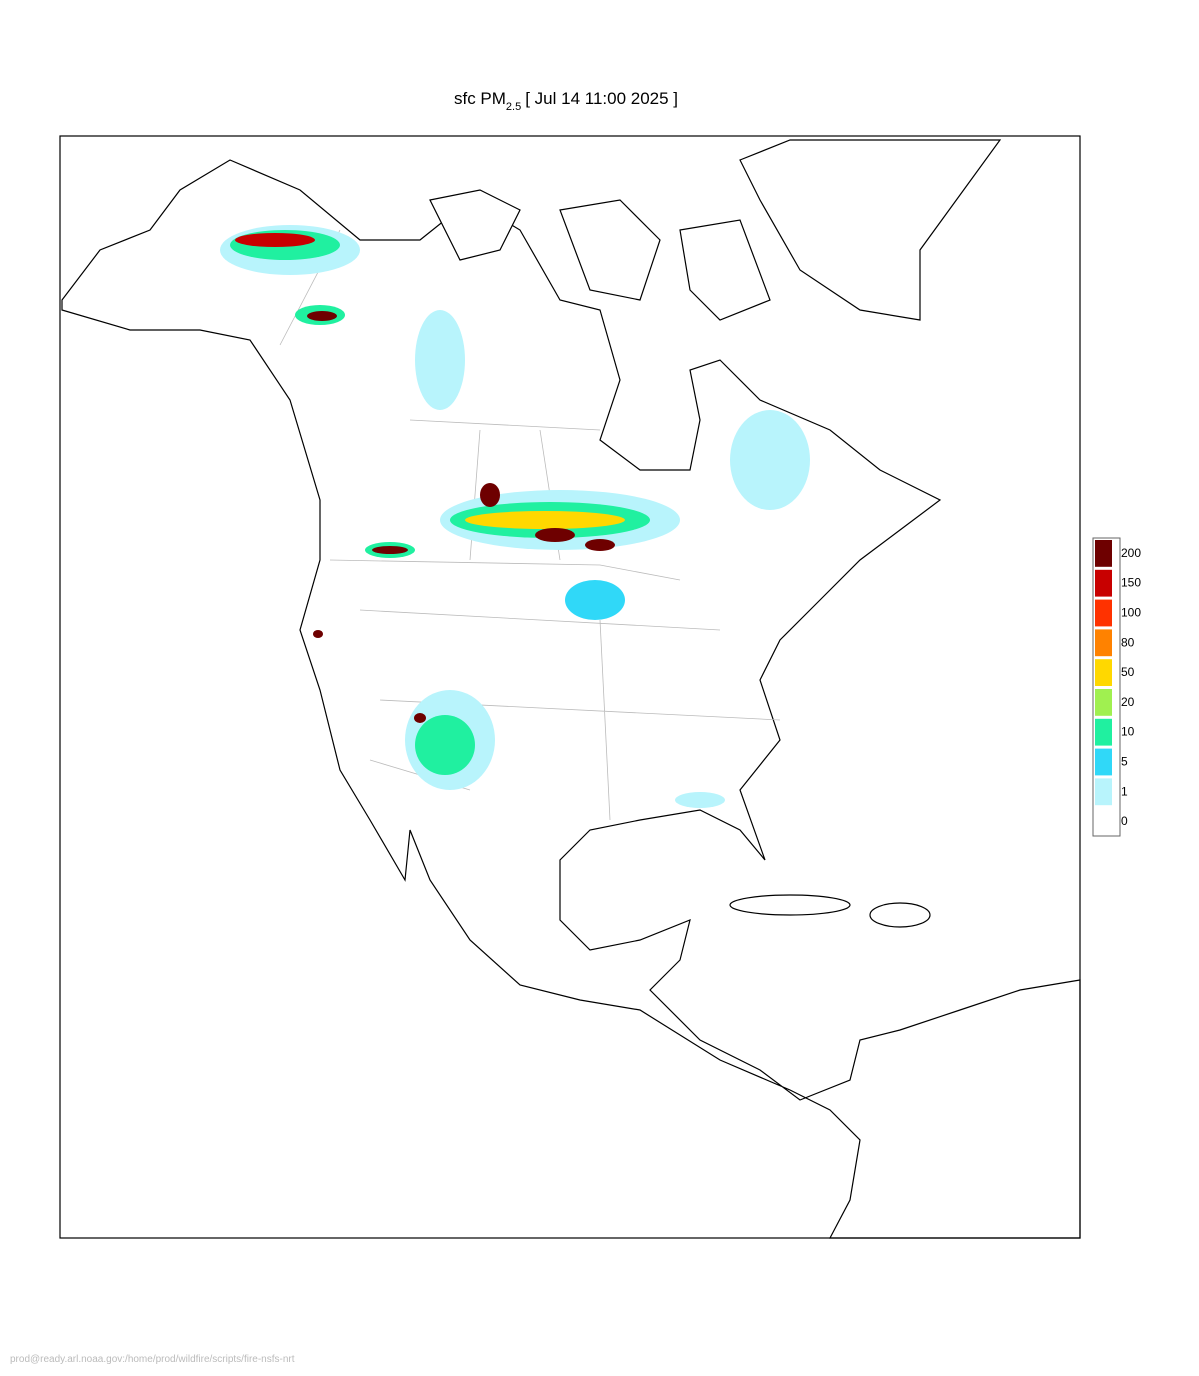 Image resolution: width=1199 pixels, height=1376 pixels. What do you see at coordinates (480, 98) in the screenshot?
I see `title-prefix: sfc PM` at bounding box center [480, 98].